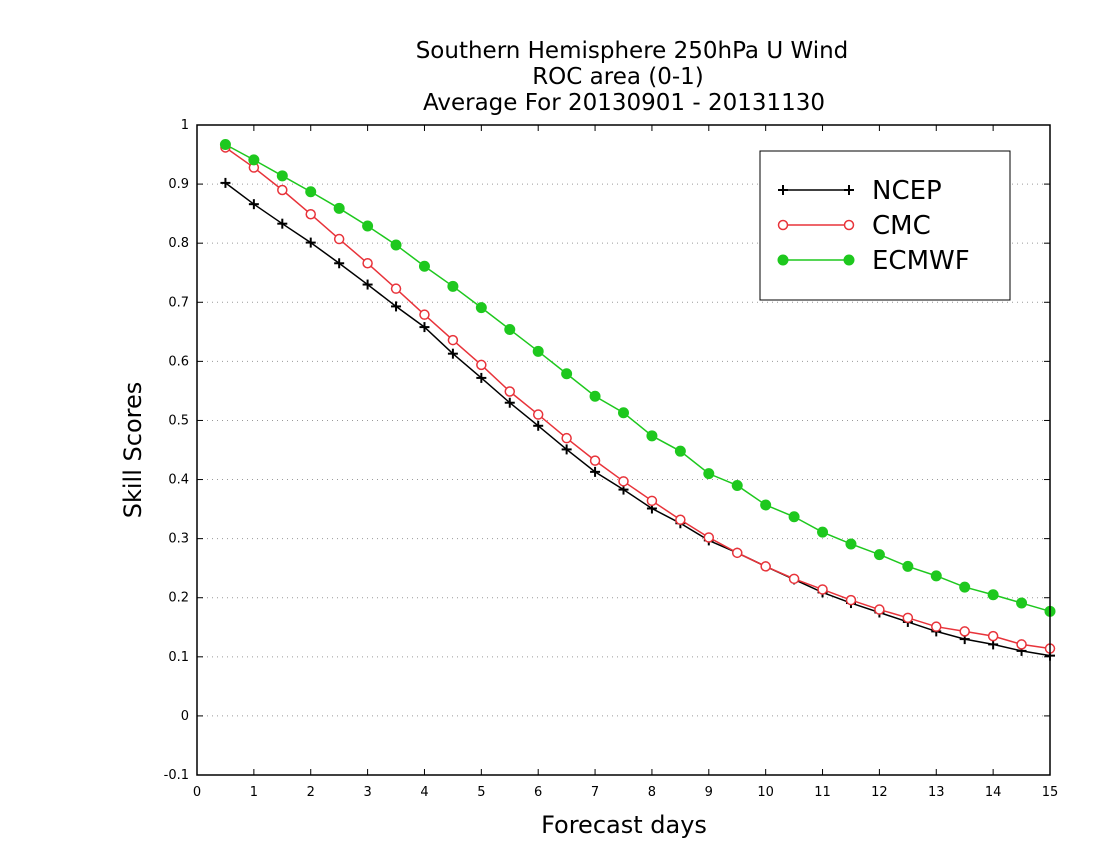 This screenshot has height=850, width=1100. I want to click on y-tick-label: 1, so click(185, 125).